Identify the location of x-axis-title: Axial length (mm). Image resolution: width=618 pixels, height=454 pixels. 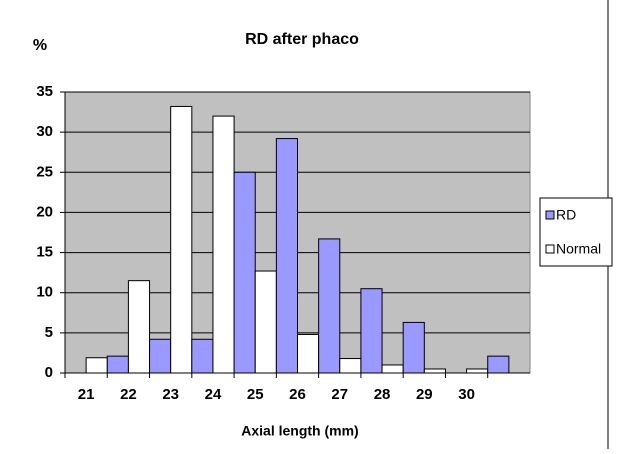
(299, 431).